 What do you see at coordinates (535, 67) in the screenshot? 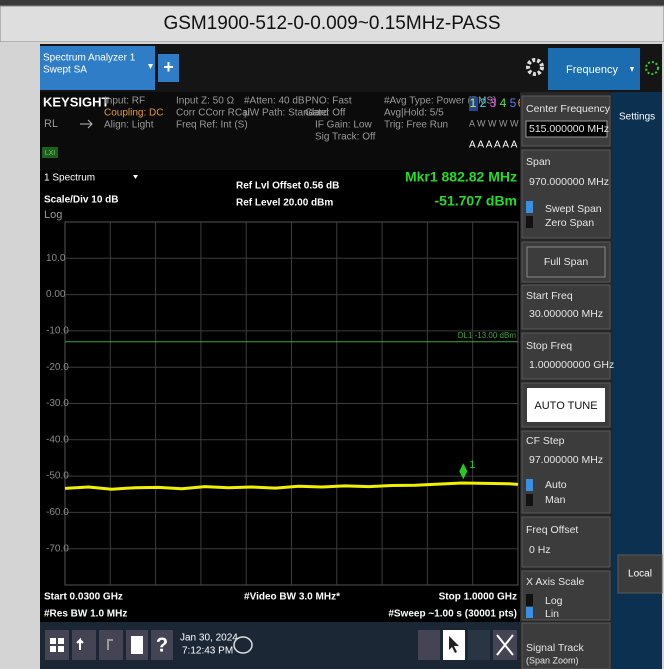
I see `gear-icon` at bounding box center [535, 67].